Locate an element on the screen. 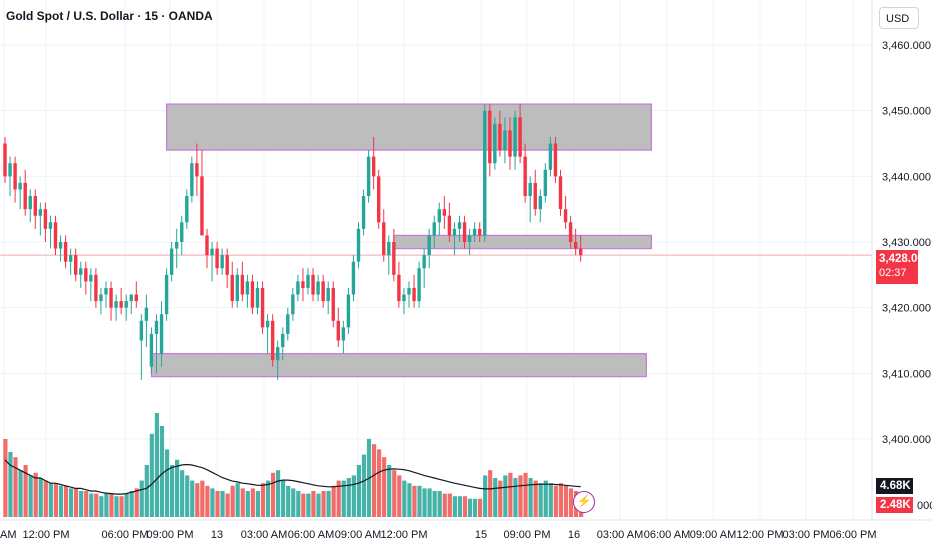 The width and height of the screenshot is (932, 550). partial-price-label: 000 is located at coordinates (924, 506).